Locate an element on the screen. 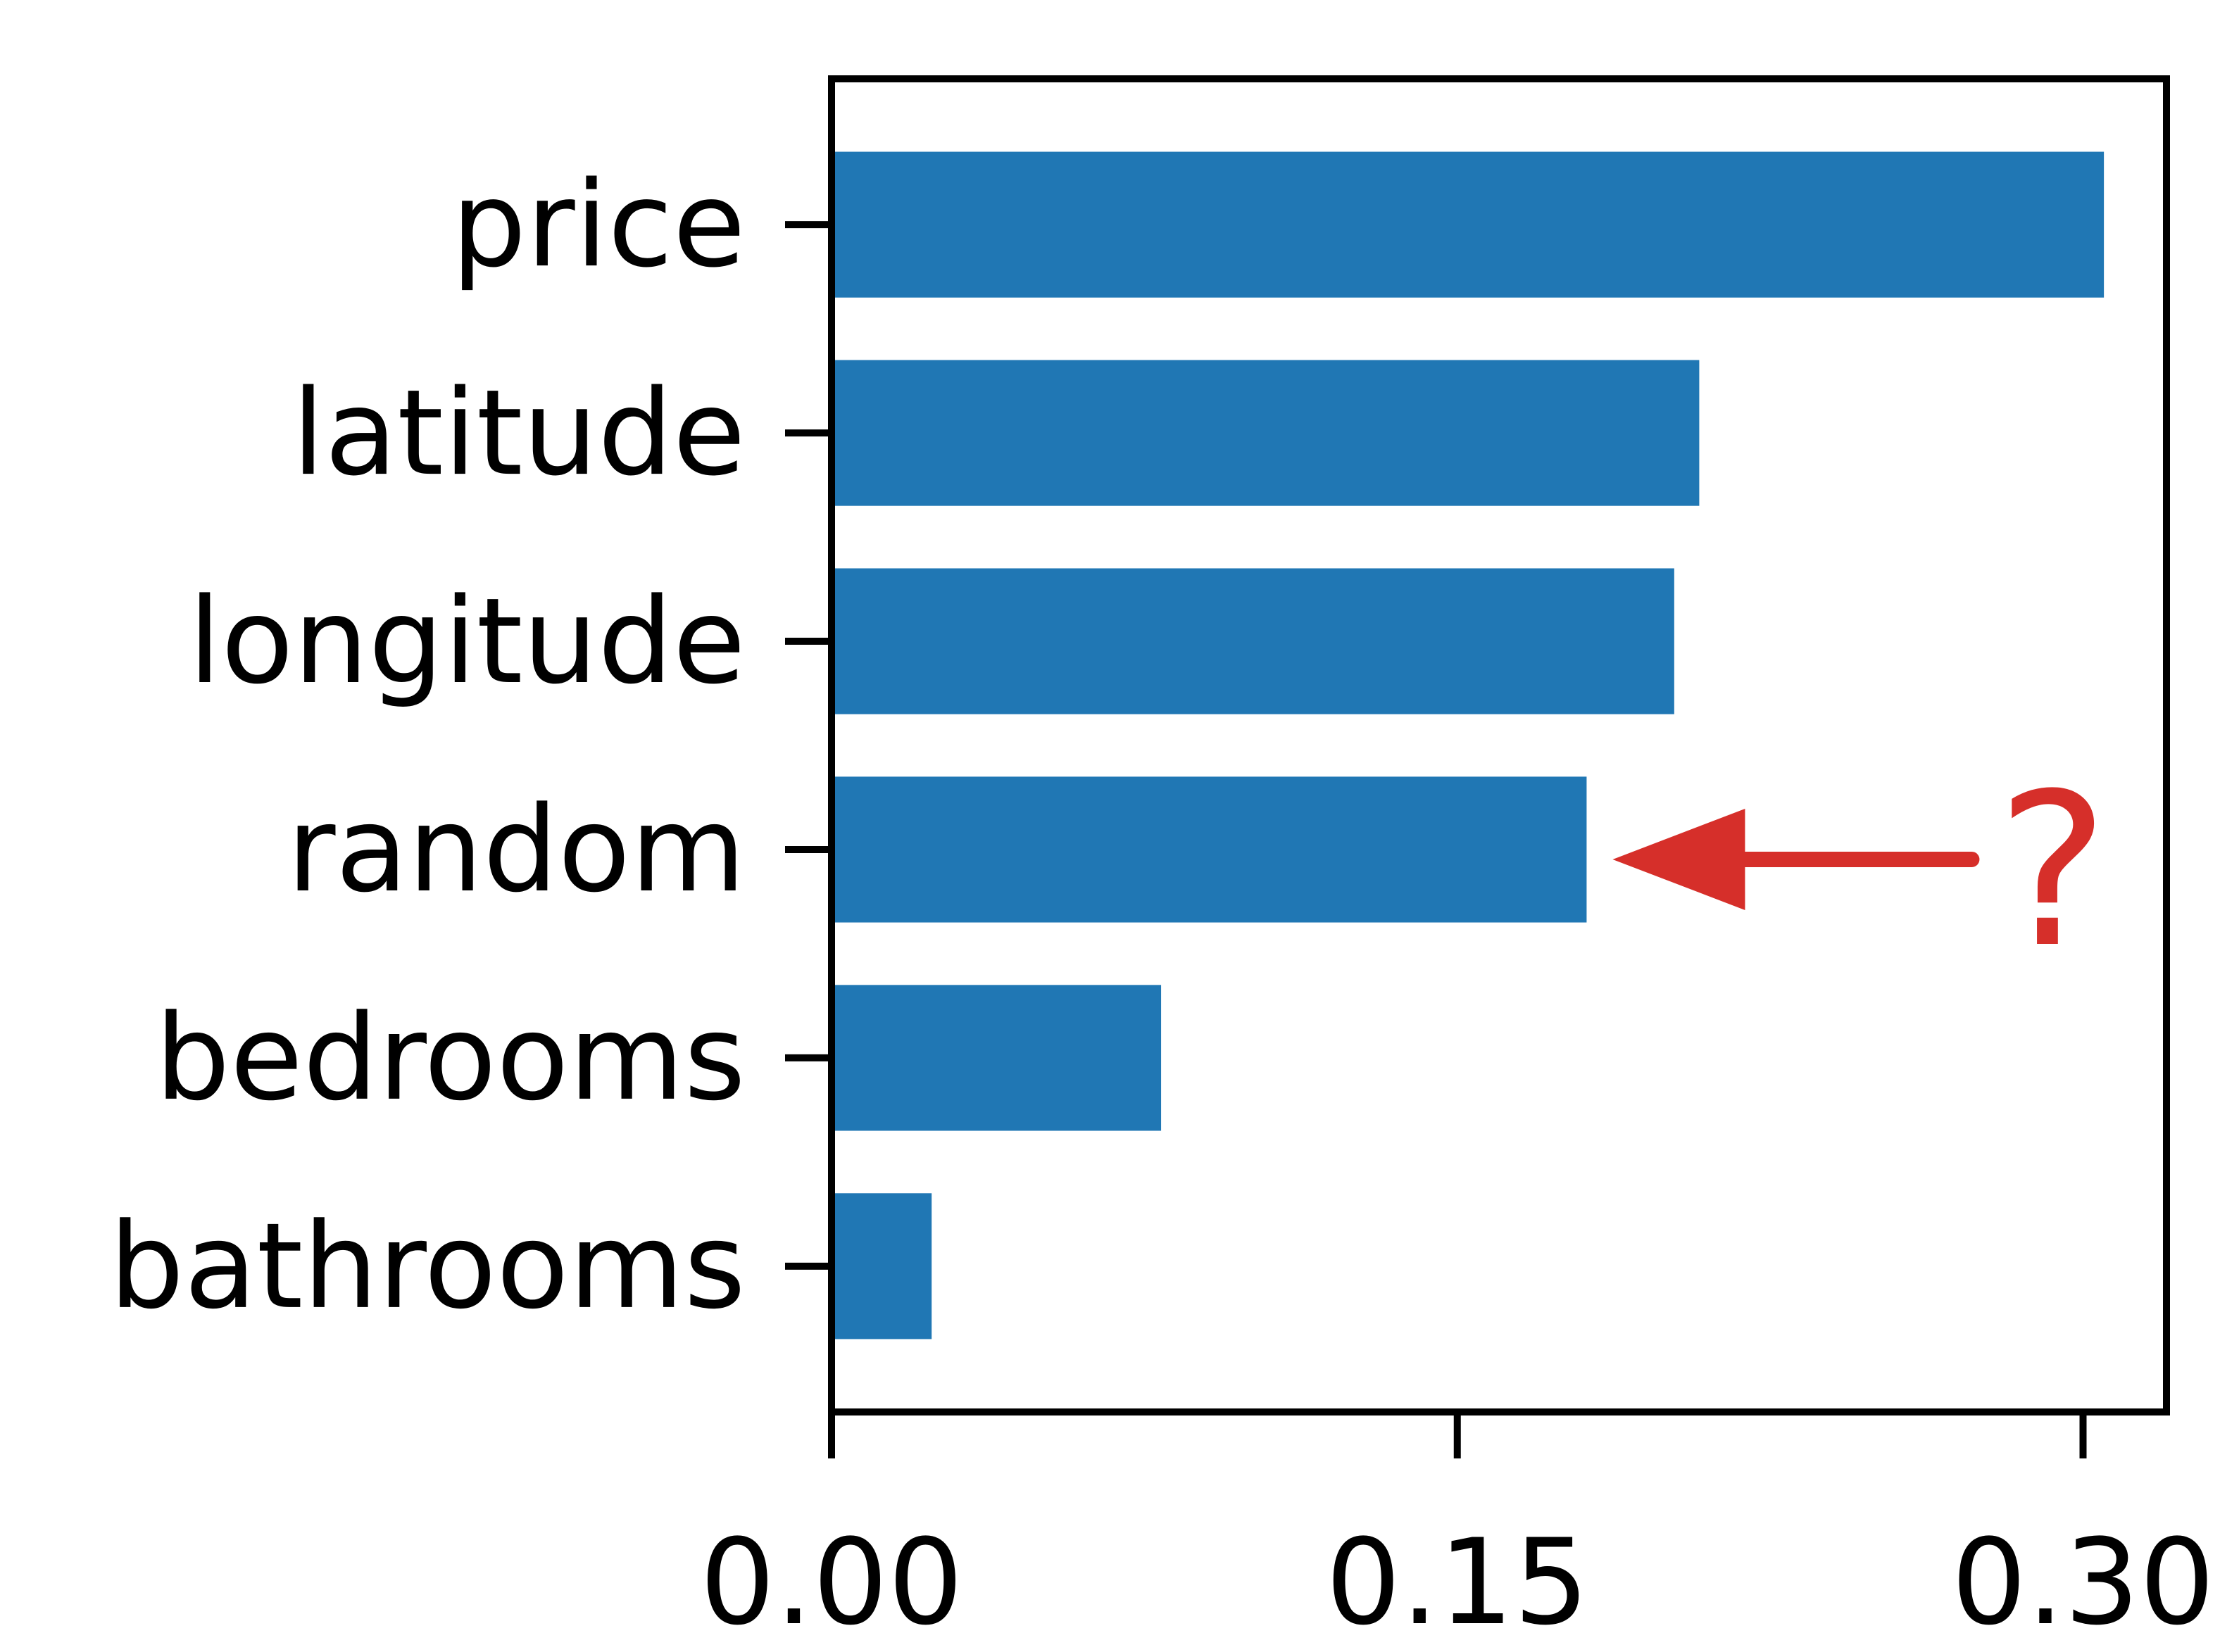 The height and width of the screenshot is (1652, 2239). x-tick-label-0.00: 0.00 is located at coordinates (832, 1582).